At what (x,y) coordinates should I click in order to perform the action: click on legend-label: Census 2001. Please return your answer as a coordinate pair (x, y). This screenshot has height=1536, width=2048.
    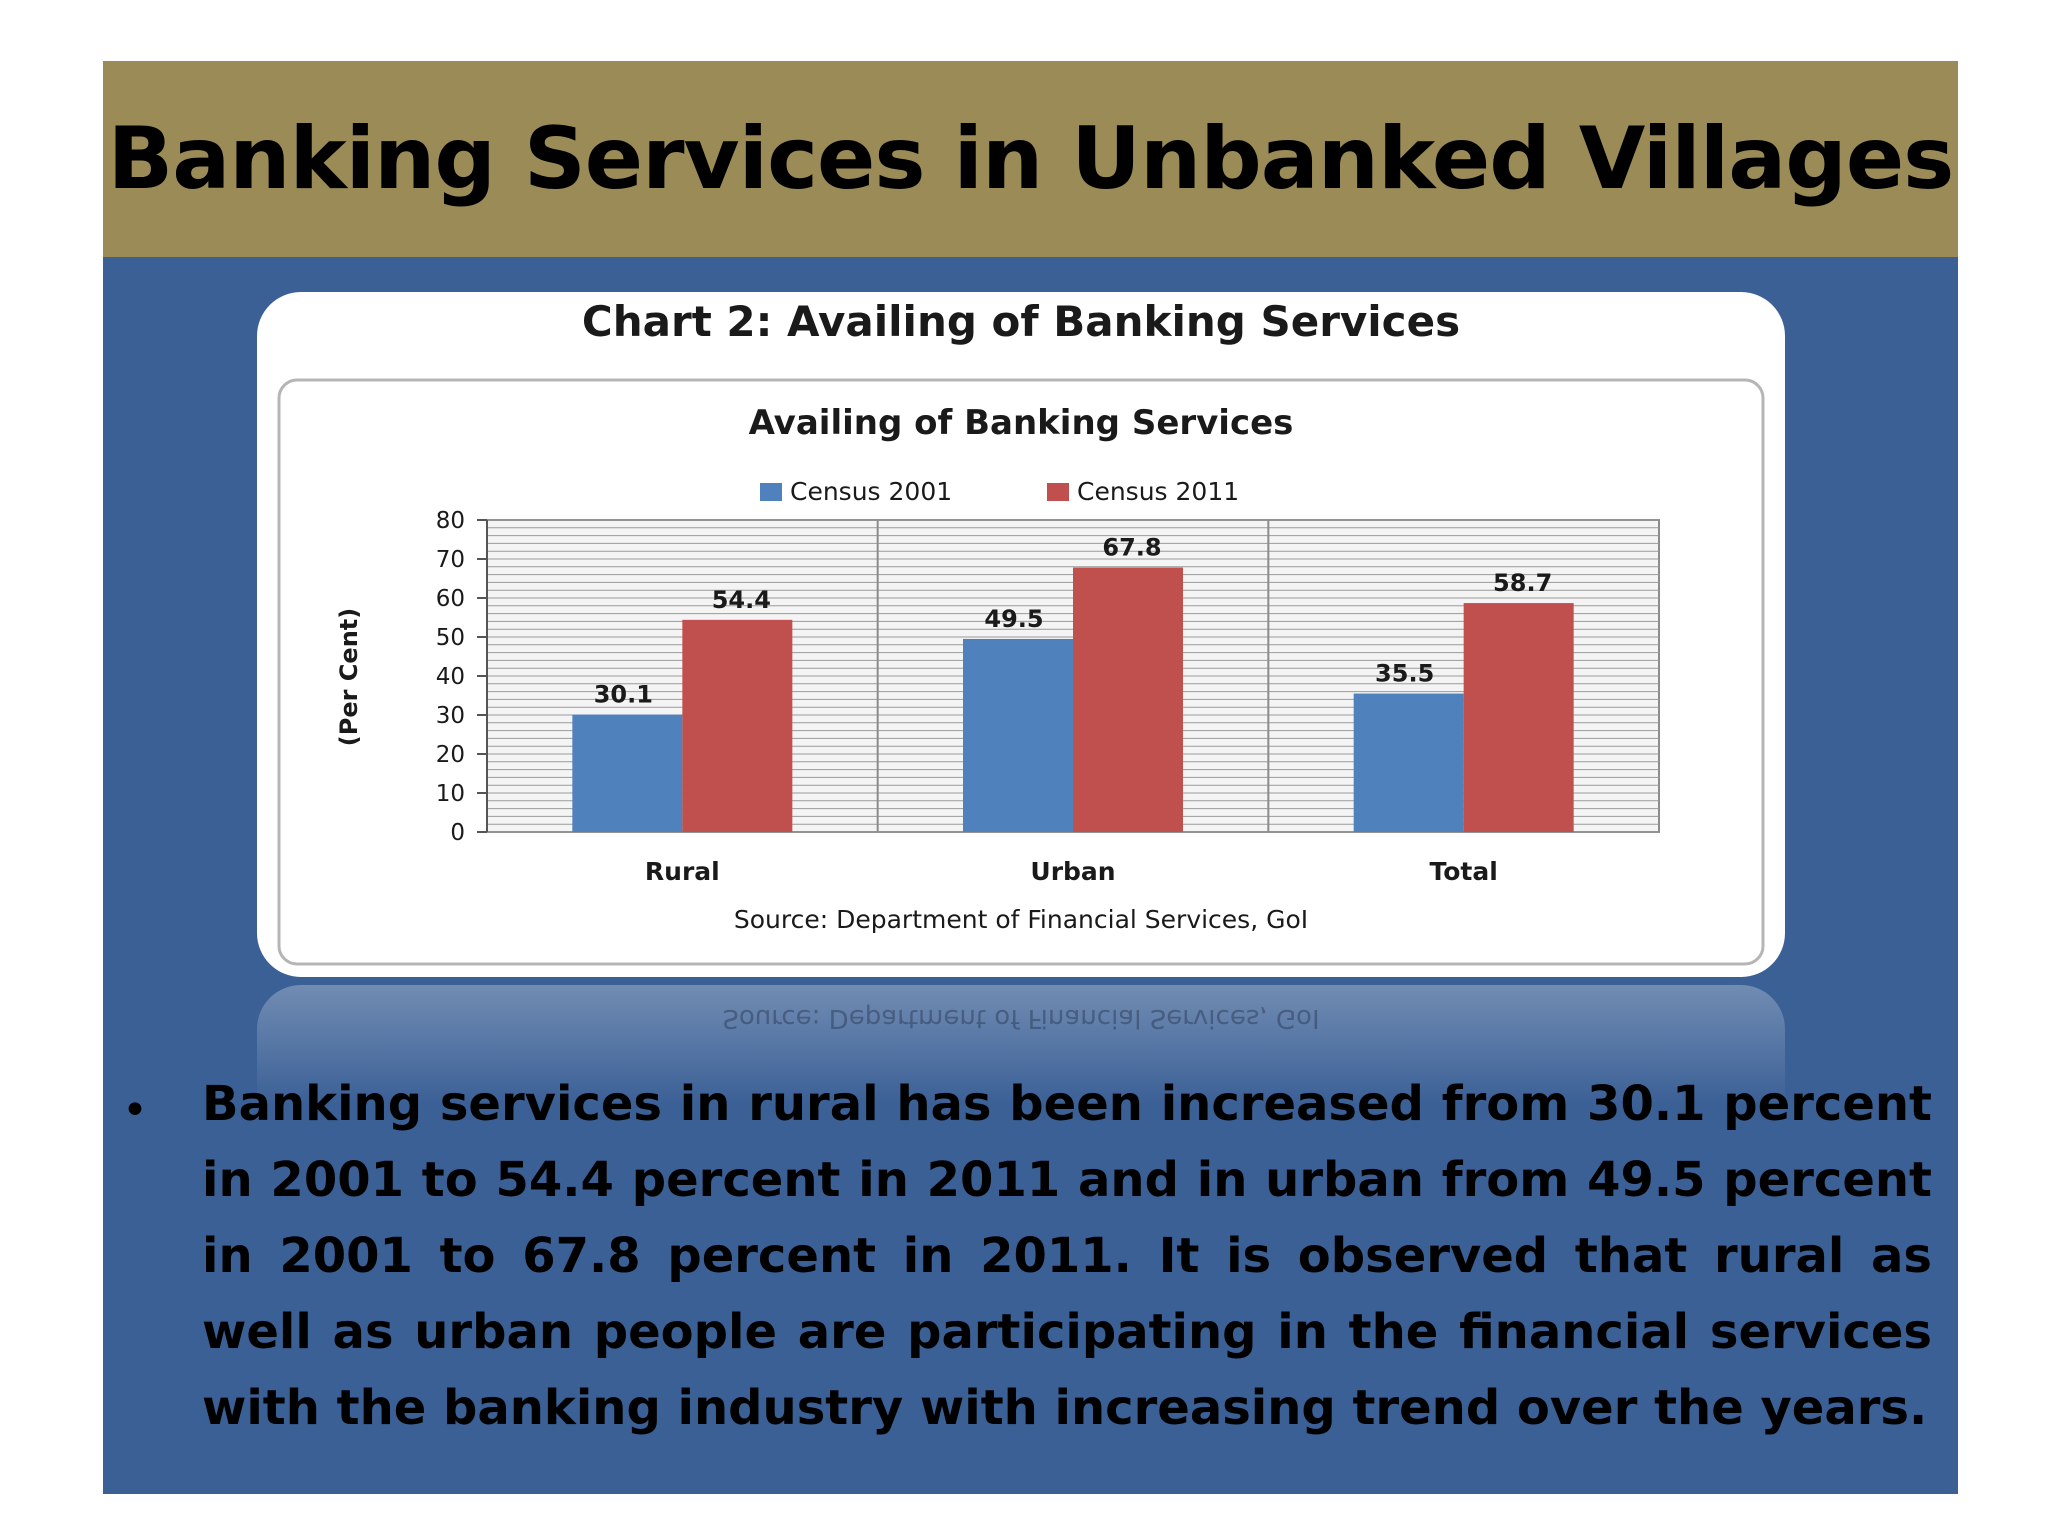
    Looking at the image, I should click on (871, 491).